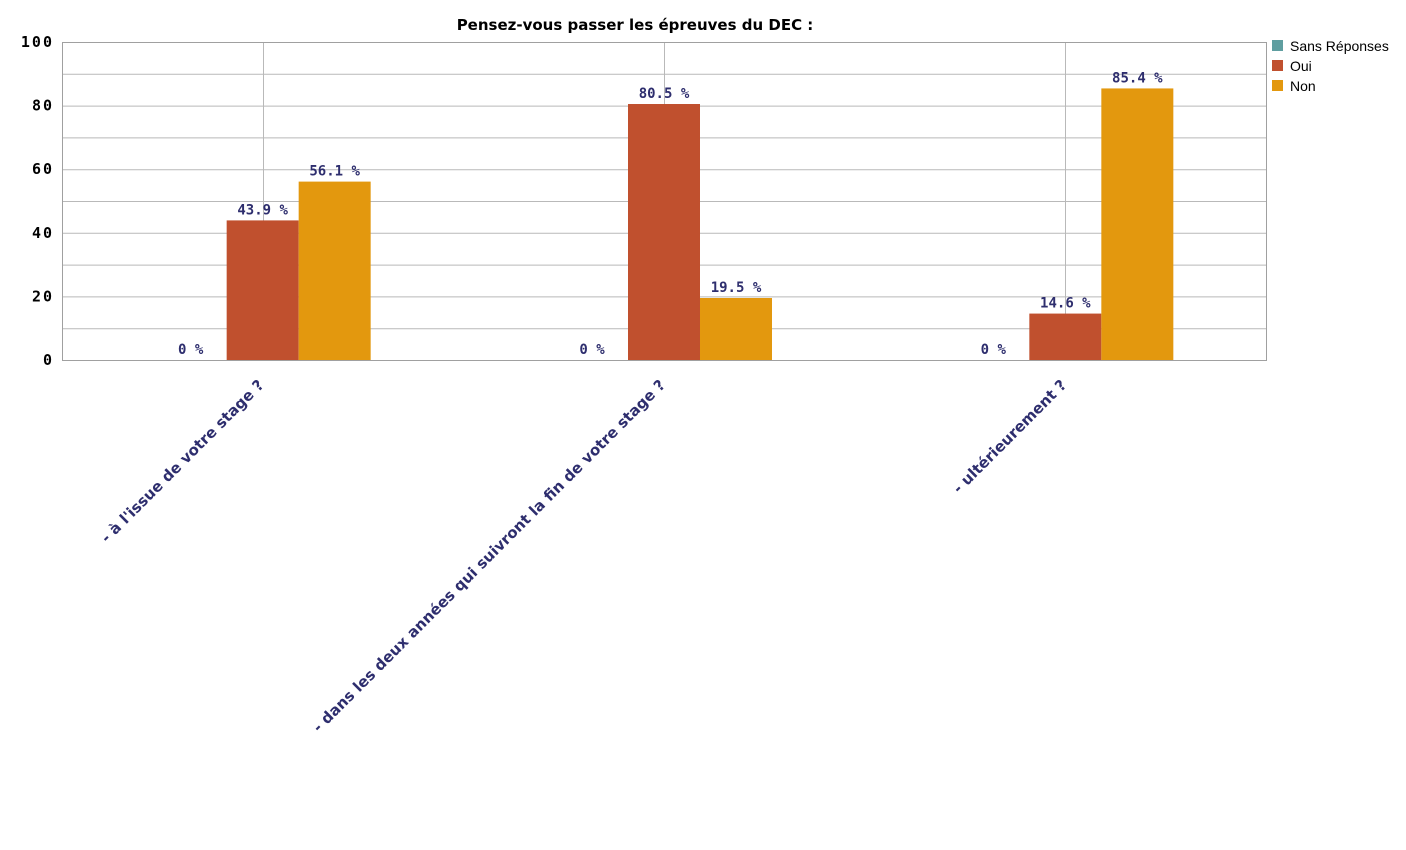 The image size is (1406, 850). What do you see at coordinates (262, 210) in the screenshot?
I see `data-label: 43.9 %` at bounding box center [262, 210].